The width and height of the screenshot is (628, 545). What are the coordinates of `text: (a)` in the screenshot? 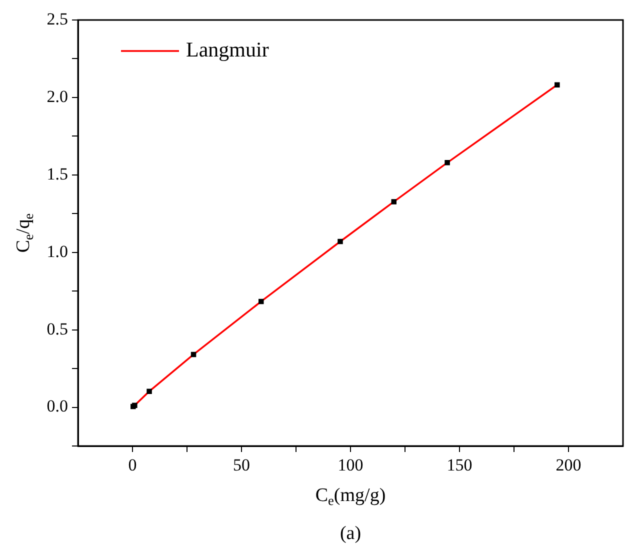 It's located at (351, 533).